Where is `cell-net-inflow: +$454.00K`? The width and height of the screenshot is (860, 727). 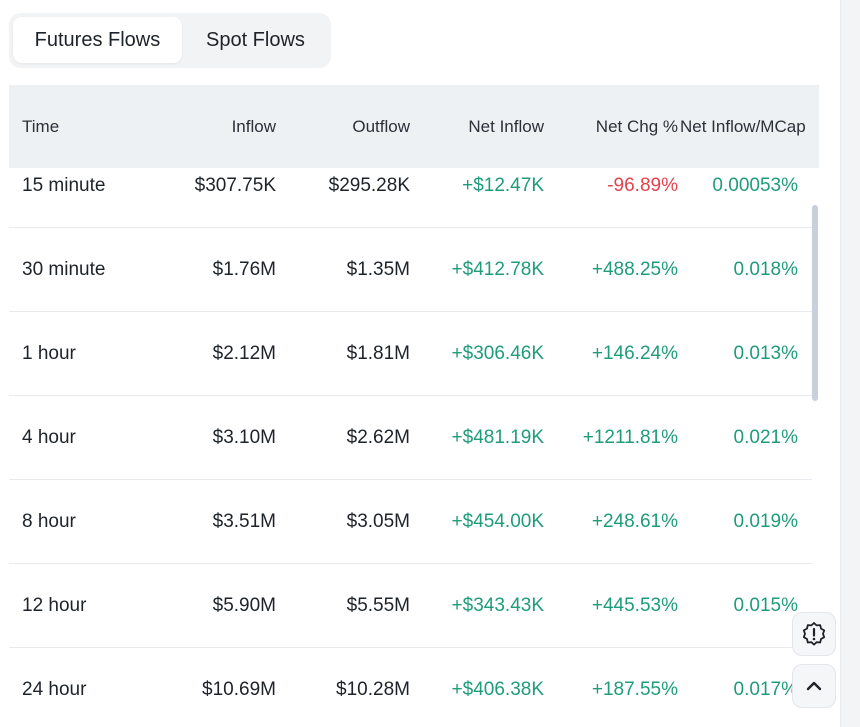 cell-net-inflow: +$454.00K is located at coordinates (497, 521).